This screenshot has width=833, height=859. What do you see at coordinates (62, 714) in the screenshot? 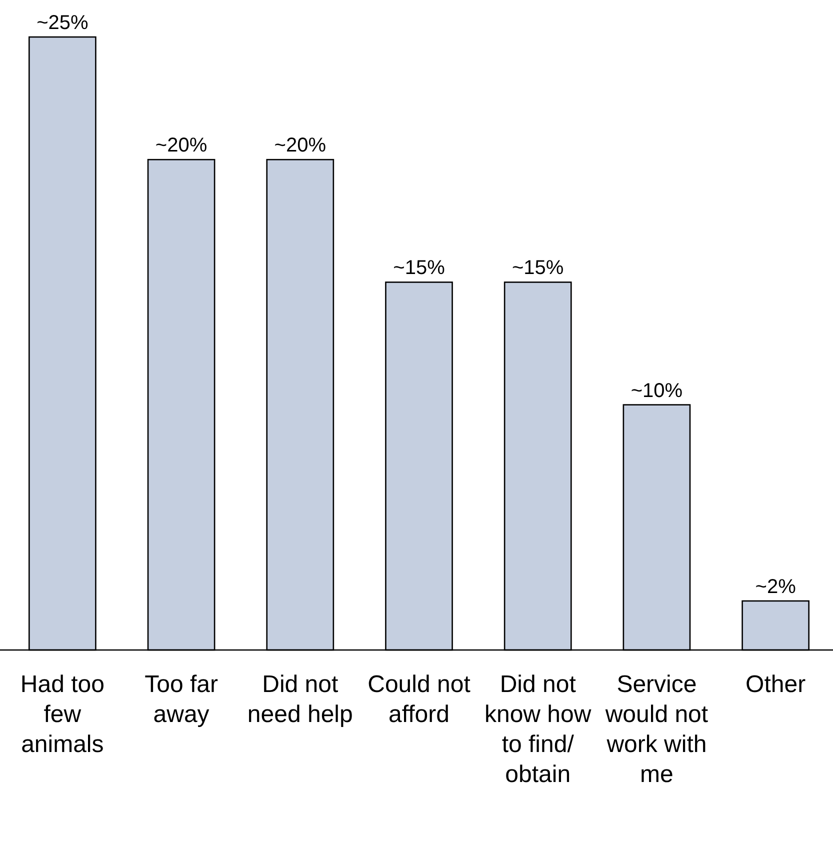
I see `x-tick-label: Had too few animals` at bounding box center [62, 714].